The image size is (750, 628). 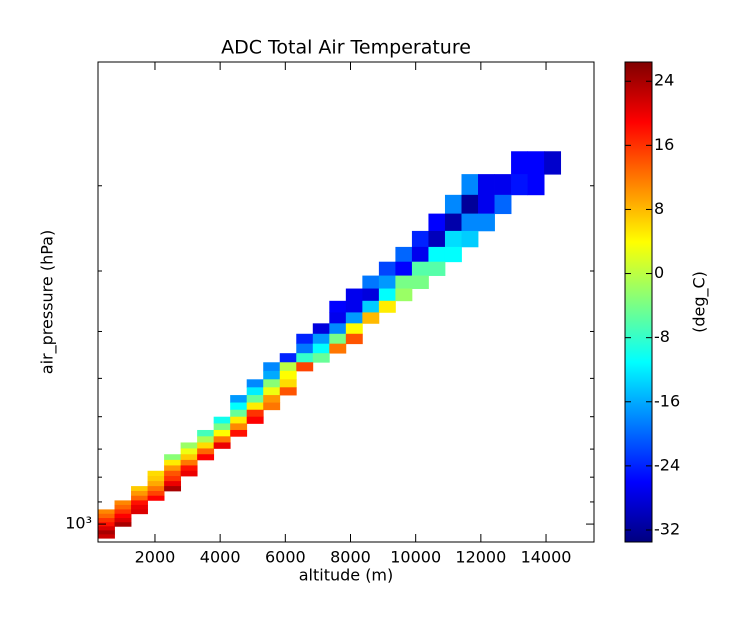 What do you see at coordinates (667, 464) in the screenshot?
I see `colorbar-tick-label: -24` at bounding box center [667, 464].